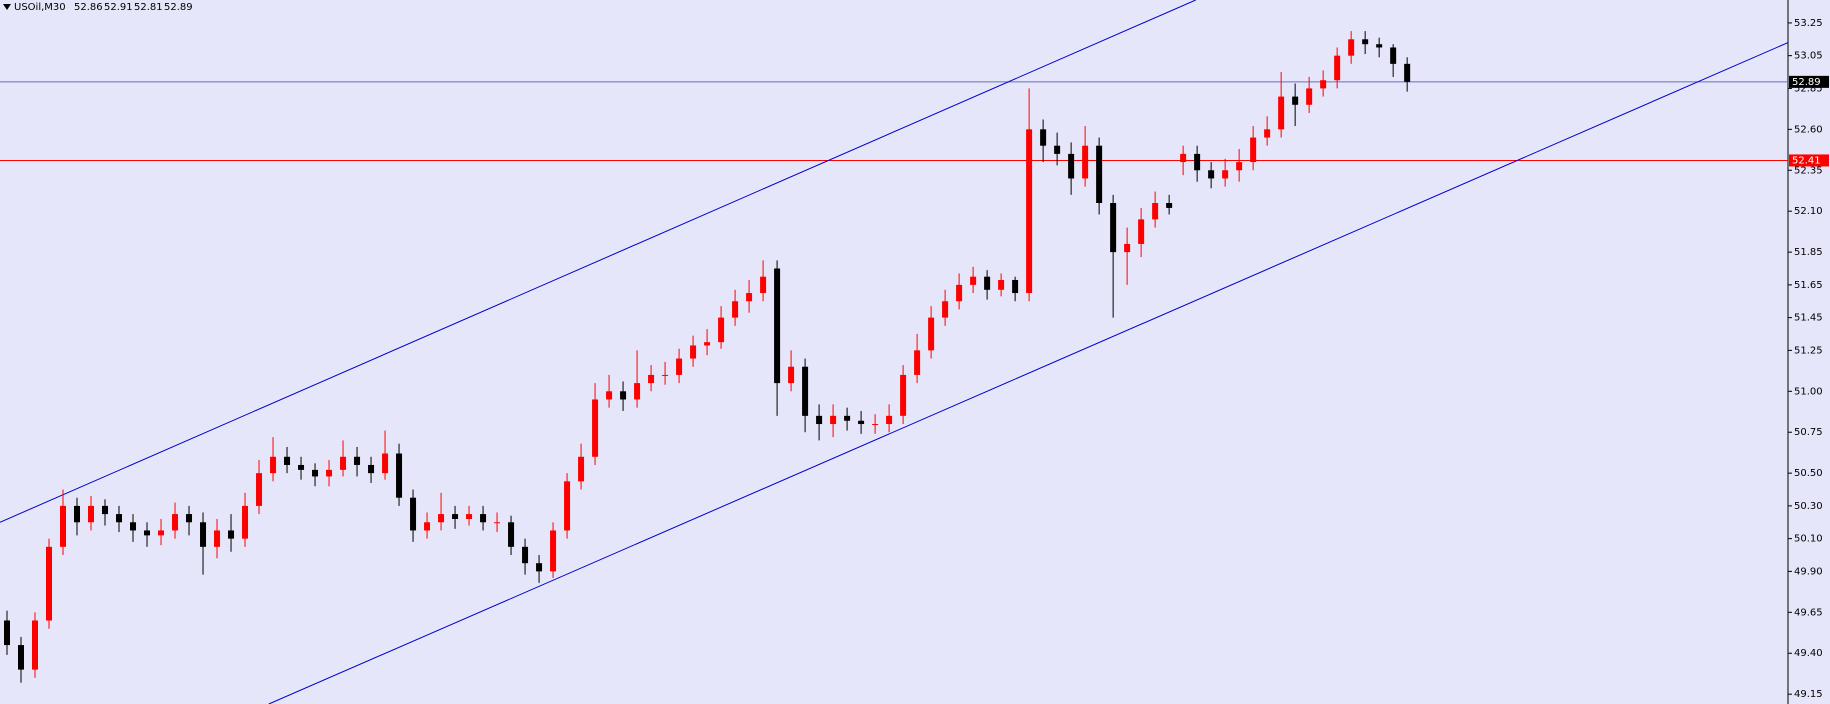  Describe the element at coordinates (1808, 88) in the screenshot. I see `y-tick-label: 52.85` at that location.